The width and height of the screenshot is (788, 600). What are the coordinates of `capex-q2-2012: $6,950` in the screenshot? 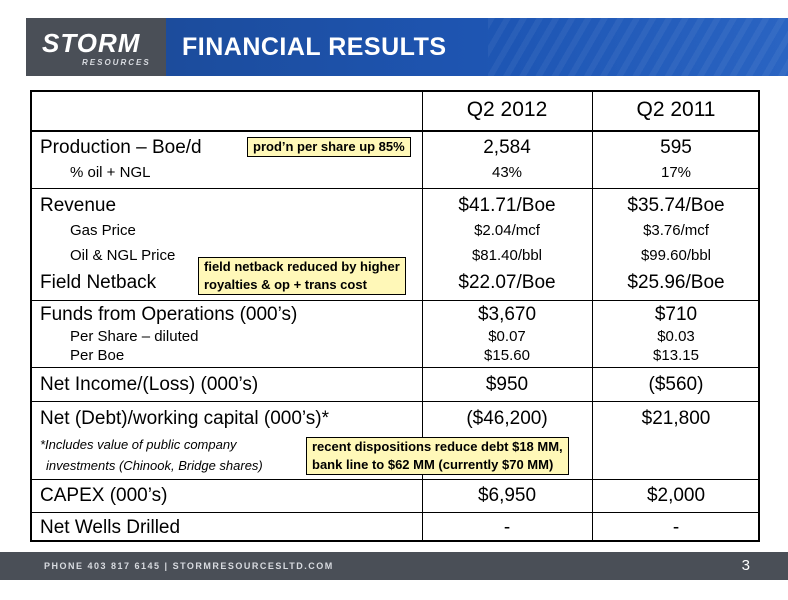 It's located at (507, 495).